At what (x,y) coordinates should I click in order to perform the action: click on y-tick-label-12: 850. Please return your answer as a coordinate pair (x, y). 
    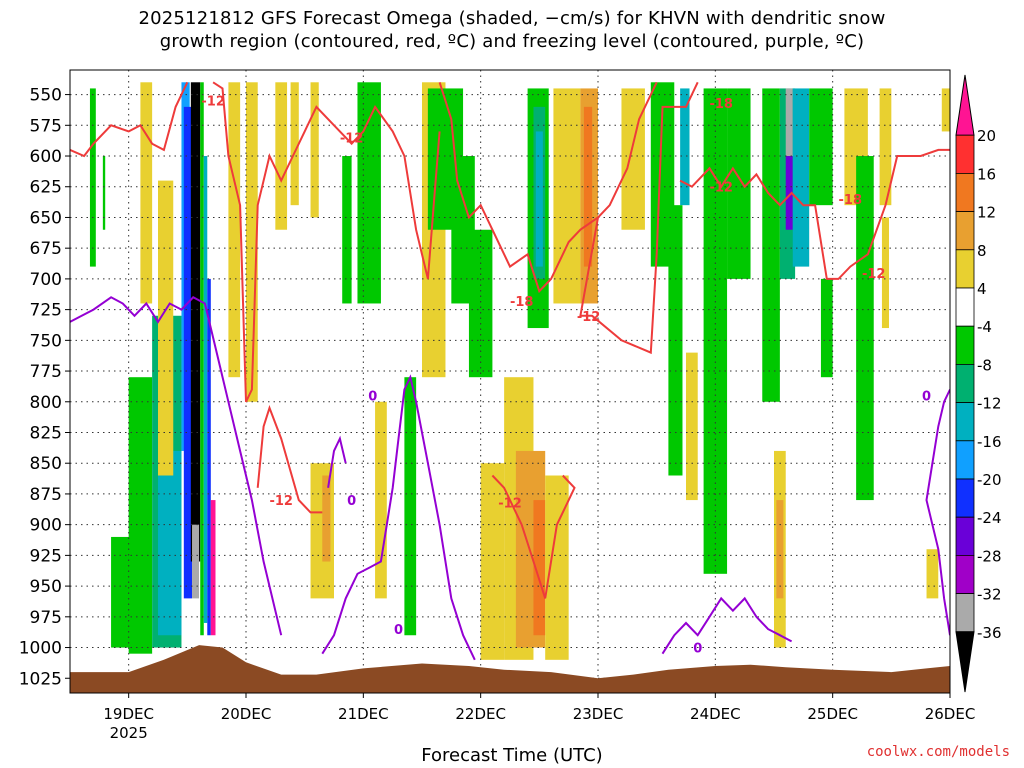
    Looking at the image, I should click on (46, 464).